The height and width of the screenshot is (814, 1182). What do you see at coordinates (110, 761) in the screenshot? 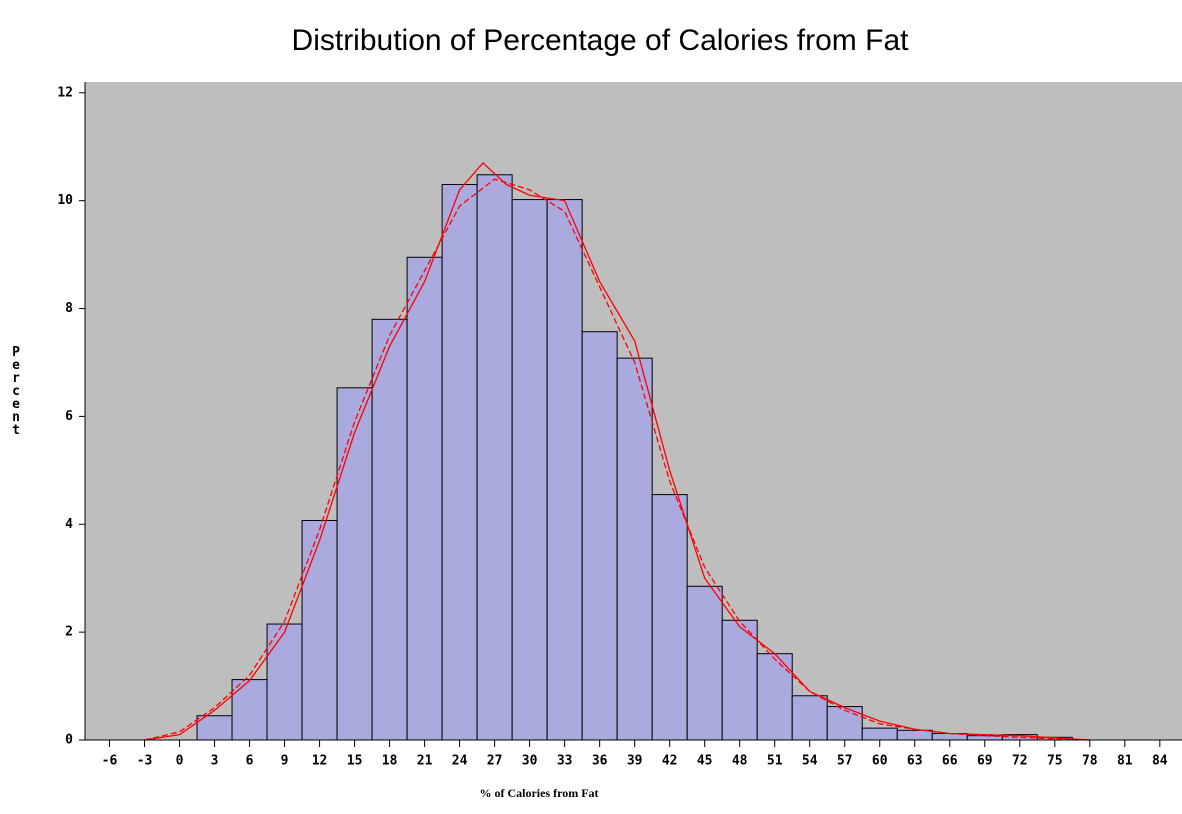
I see `x-tick-label: -6` at bounding box center [110, 761].